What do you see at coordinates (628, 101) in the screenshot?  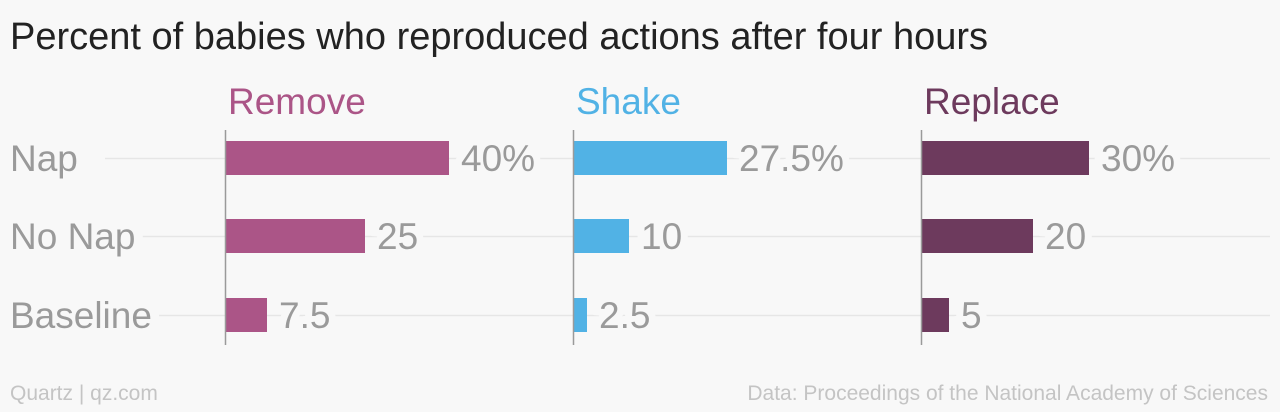 I see `series-header-1: Shake` at bounding box center [628, 101].